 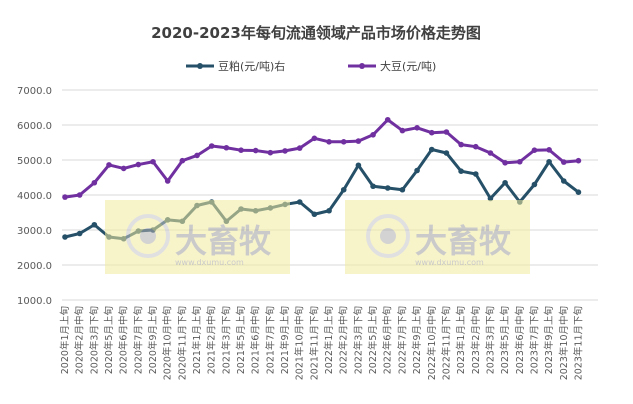 I want to click on x-tick-label: 2021年2月中旬, so click(x=212, y=340).